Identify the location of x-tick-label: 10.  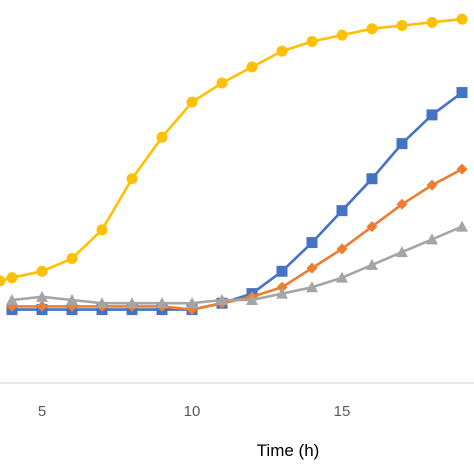
(192, 411).